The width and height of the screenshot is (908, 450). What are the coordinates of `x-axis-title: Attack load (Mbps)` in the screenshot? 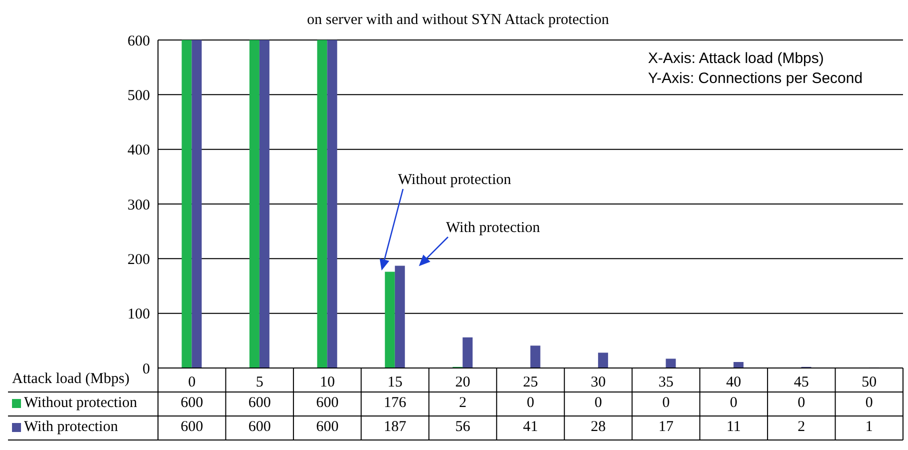 It's located at (71, 379).